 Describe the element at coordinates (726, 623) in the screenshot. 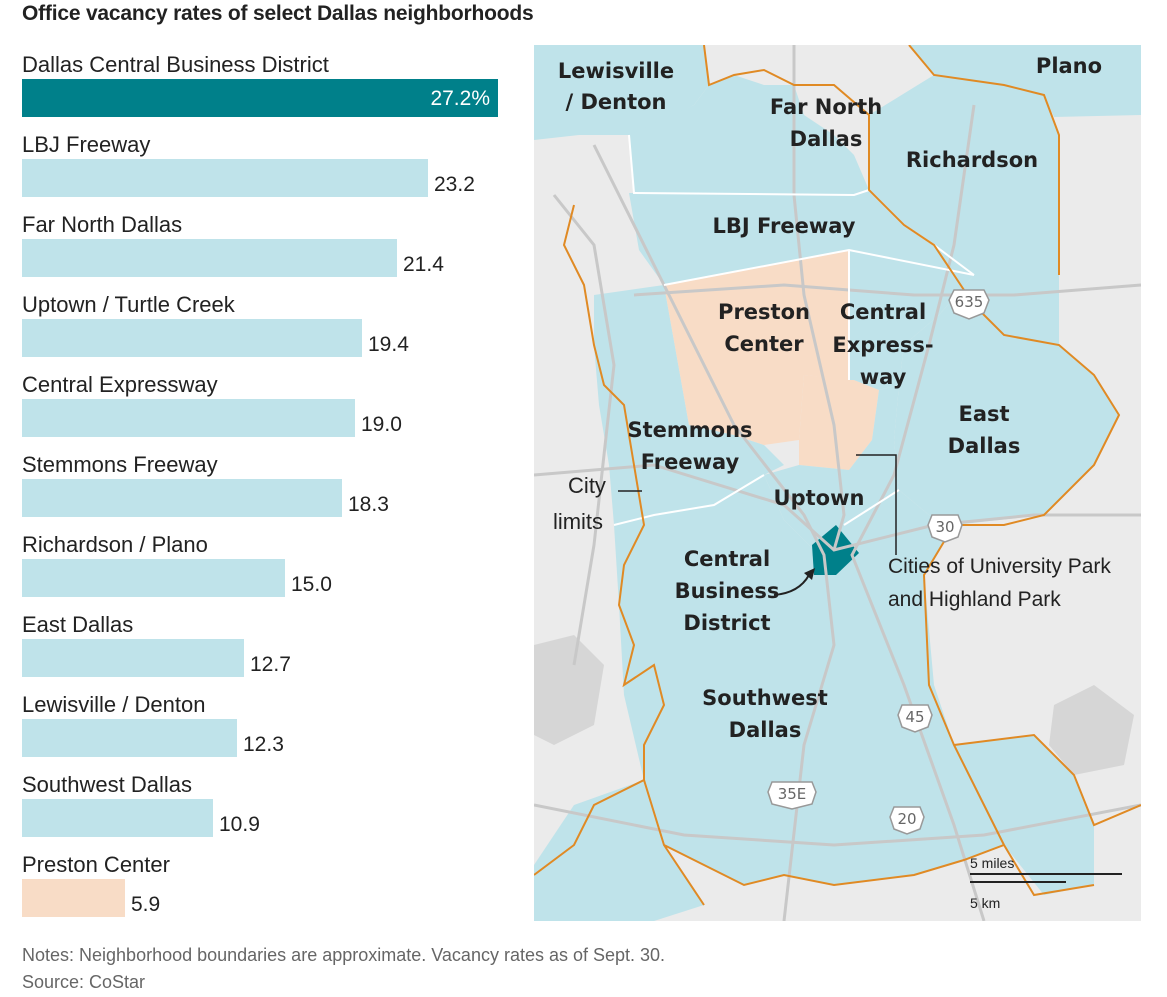

I see `label-cbd-3: District` at that location.